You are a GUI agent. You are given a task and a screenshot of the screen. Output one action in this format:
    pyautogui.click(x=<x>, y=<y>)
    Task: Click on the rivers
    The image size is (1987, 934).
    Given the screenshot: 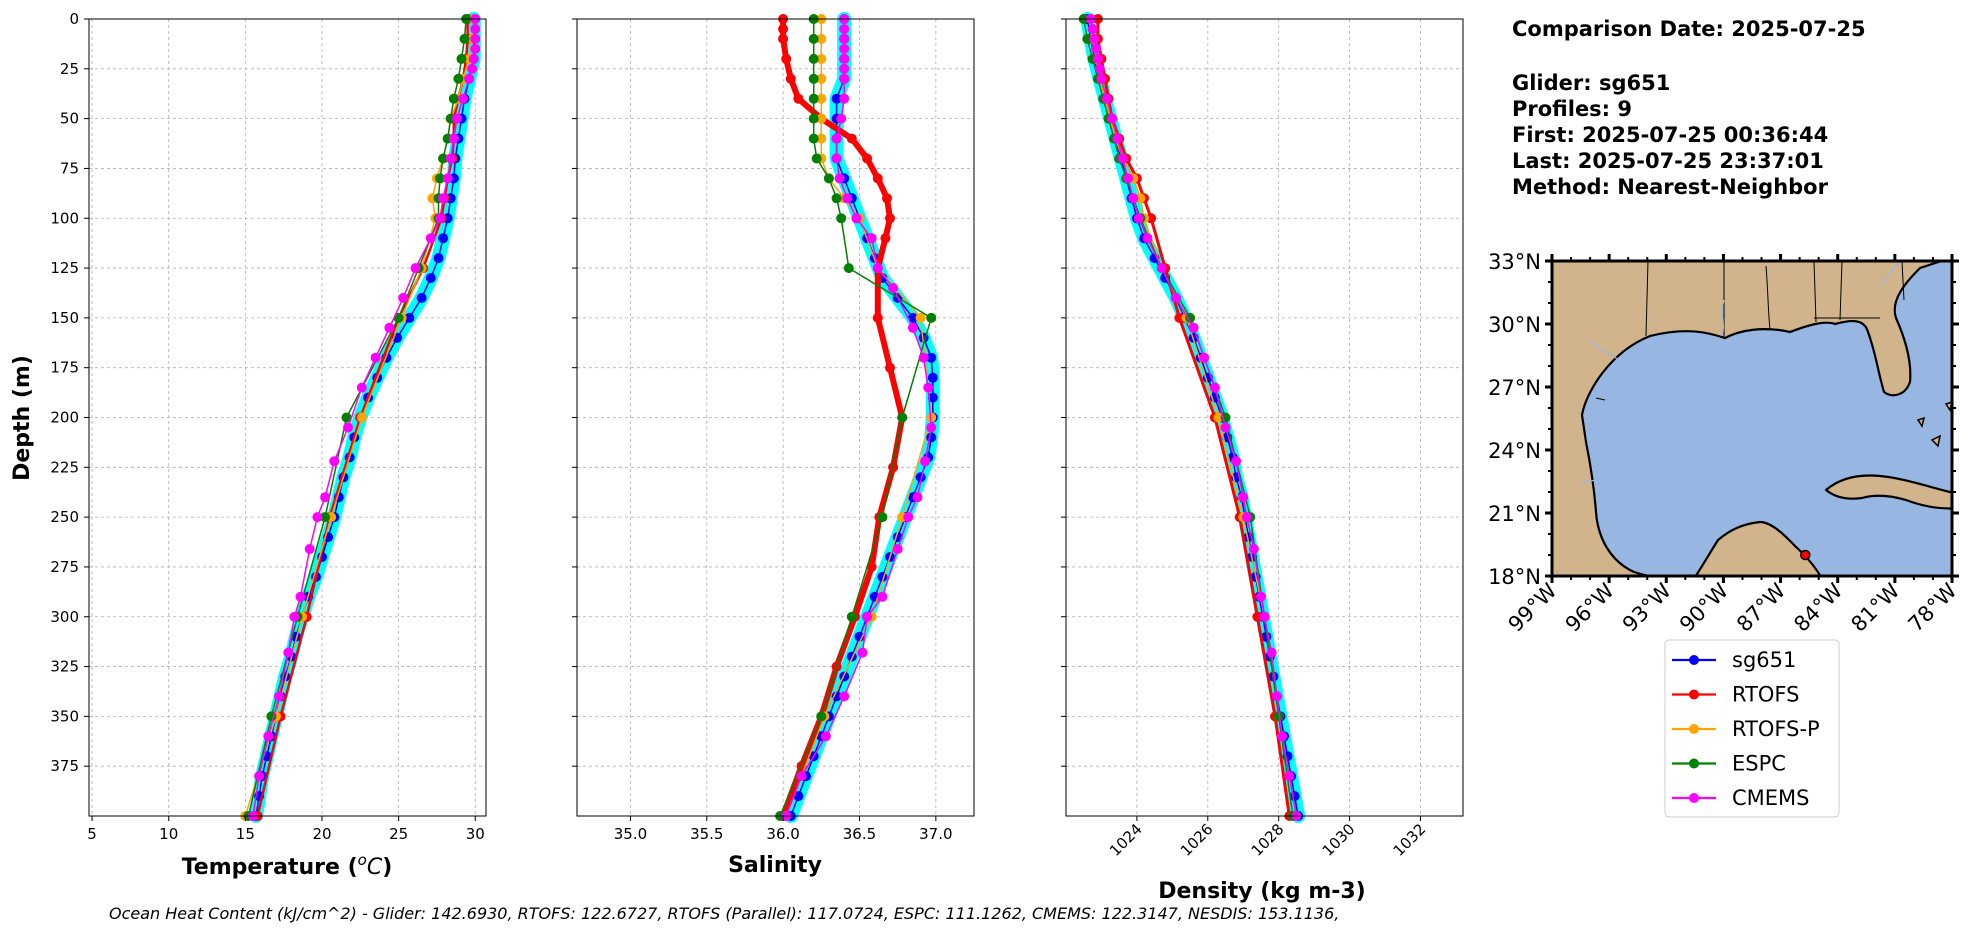 What is the action you would take?
    pyautogui.click(x=1741, y=372)
    